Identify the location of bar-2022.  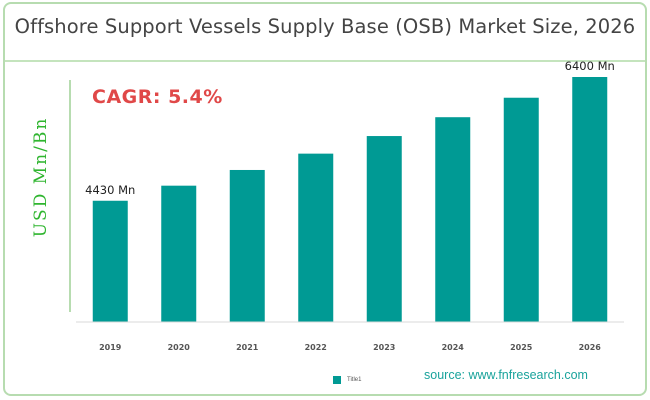
(316, 237).